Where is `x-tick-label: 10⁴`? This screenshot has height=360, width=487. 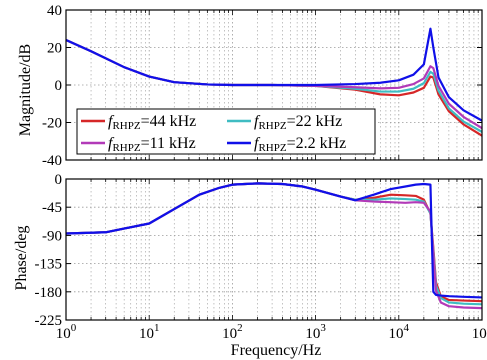 x-tick-label: 10⁴ is located at coordinates (399, 332).